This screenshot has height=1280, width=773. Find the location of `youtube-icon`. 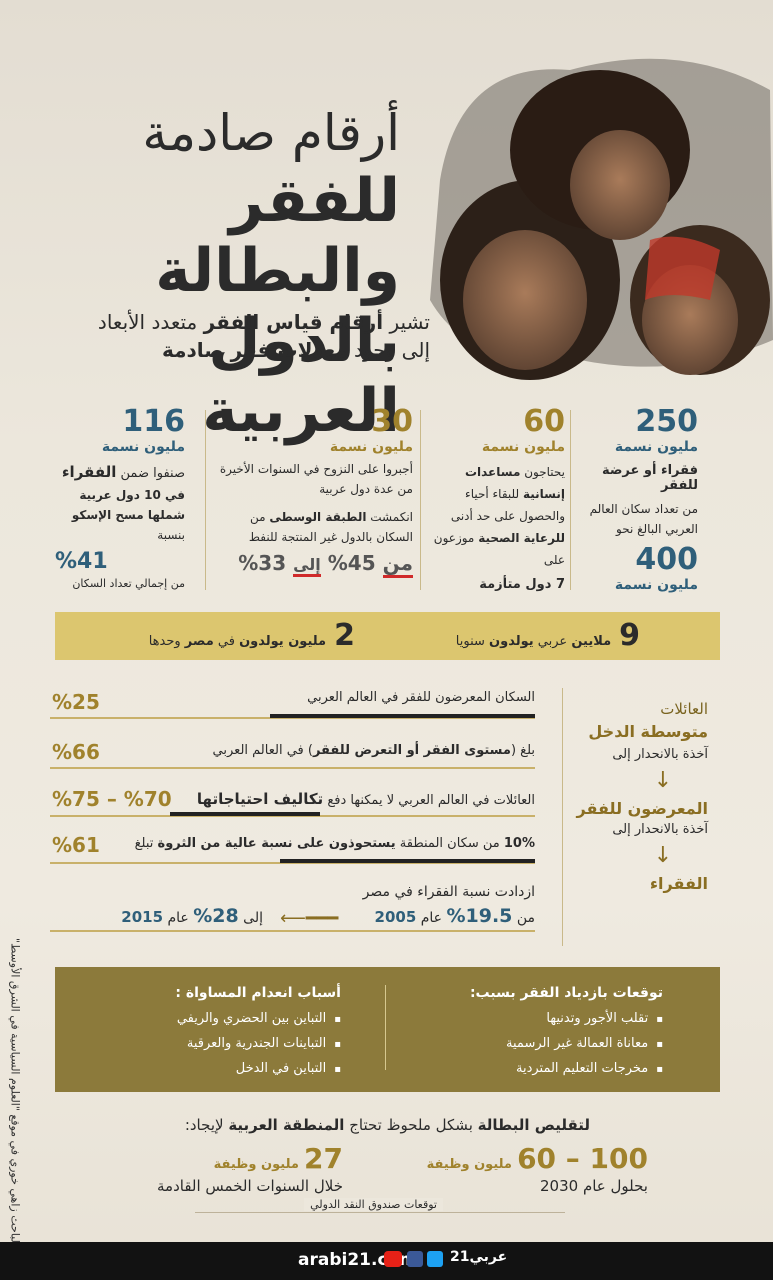

youtube-icon is located at coordinates (393, 1259).